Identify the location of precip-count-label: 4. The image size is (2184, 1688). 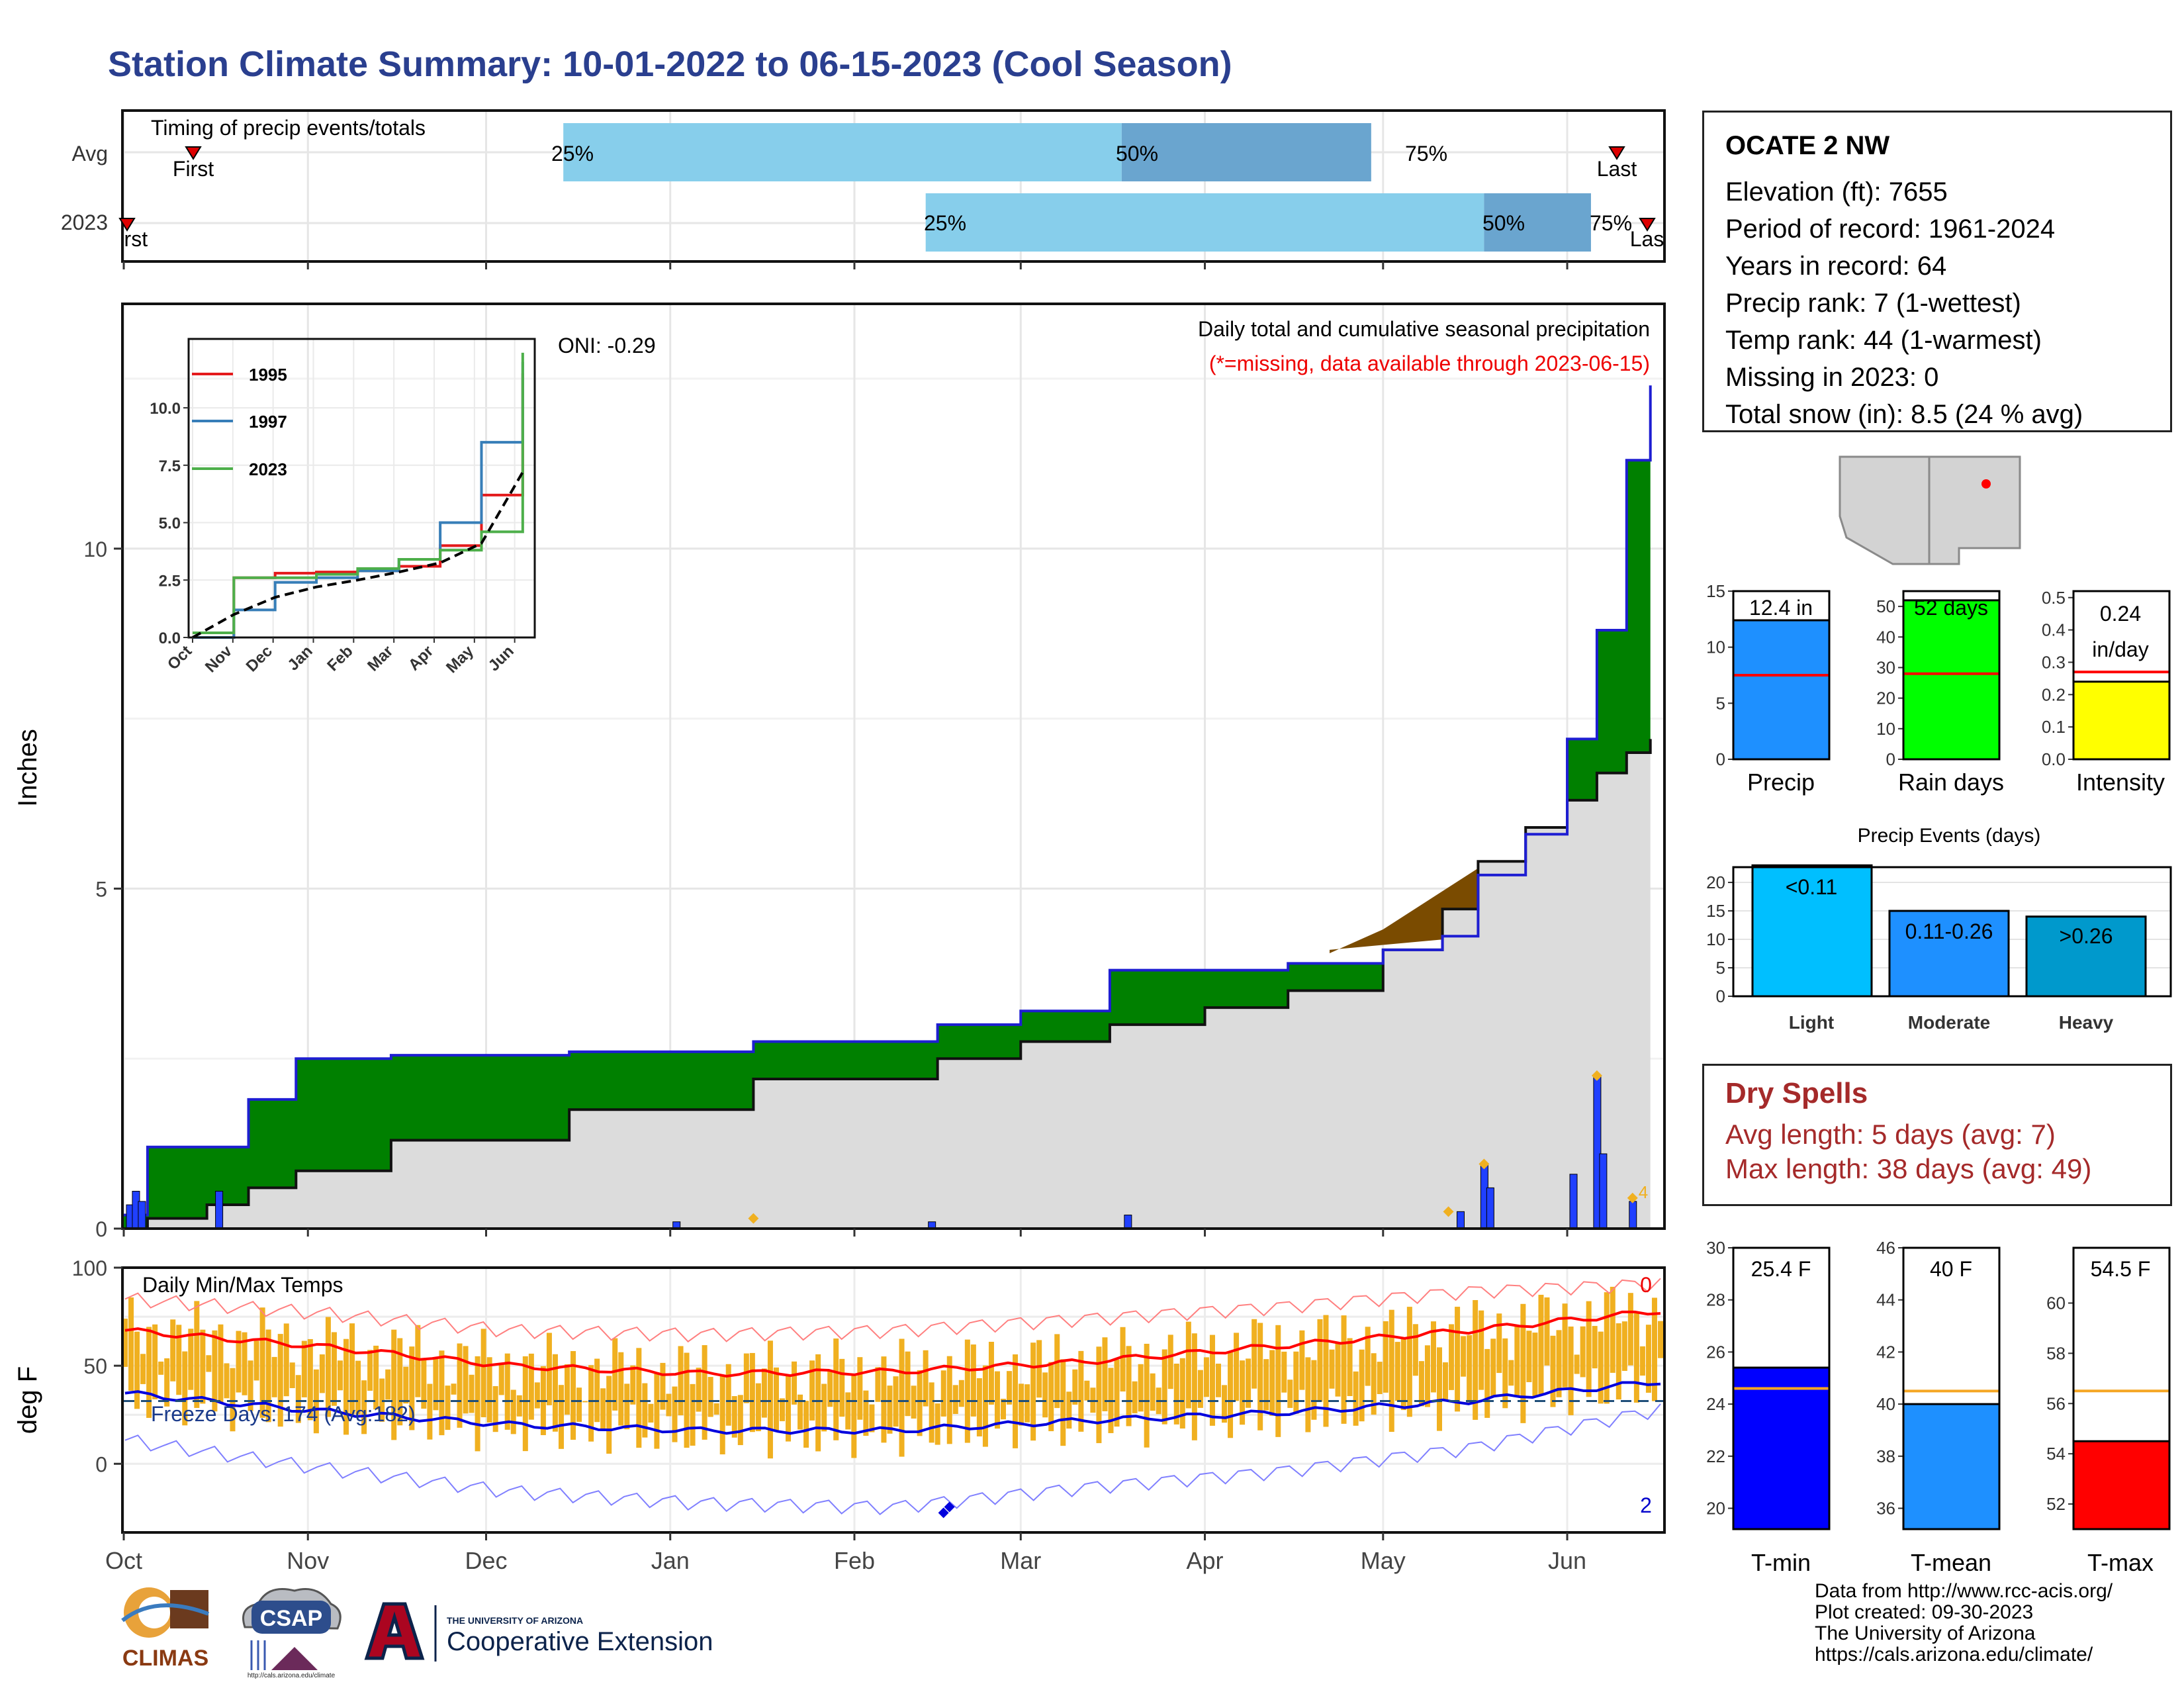
(1644, 1192).